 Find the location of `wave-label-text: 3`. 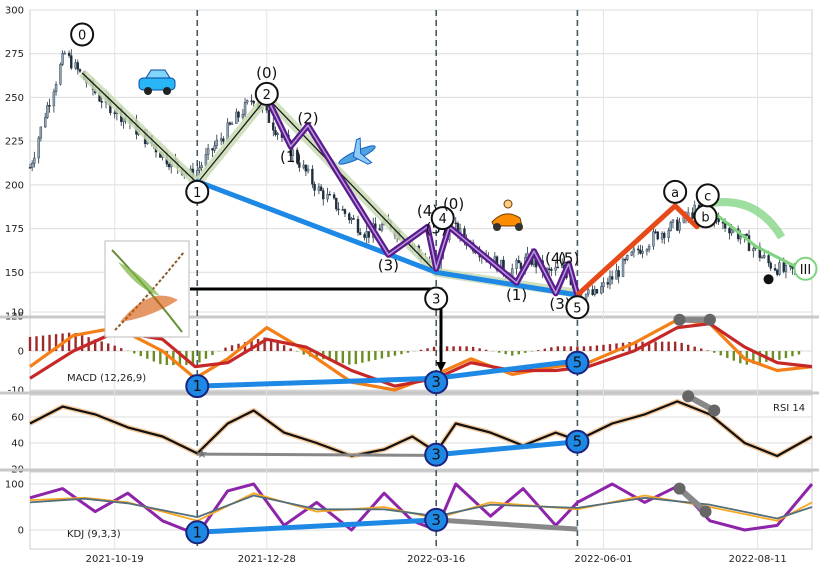

wave-label-text: 3 is located at coordinates (436, 300).